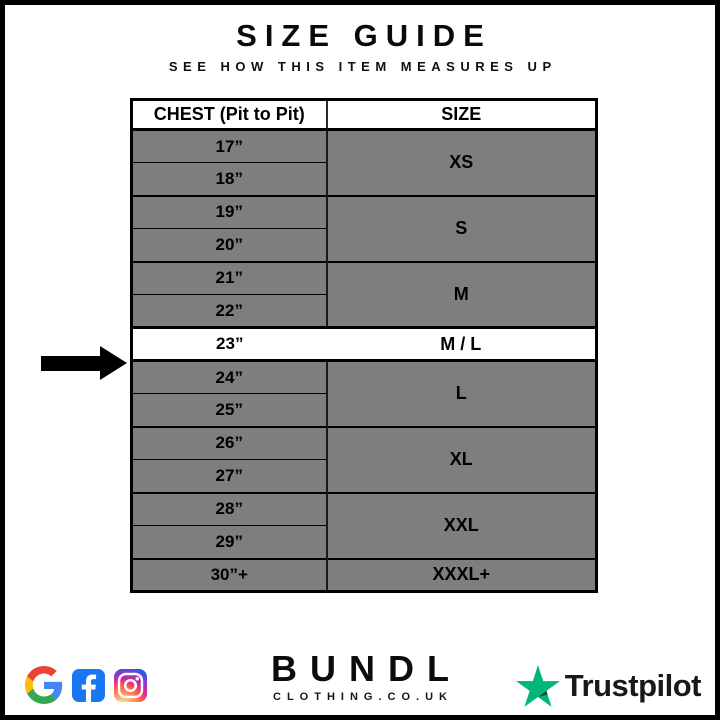  I want to click on page-subtitle: SEE HOW THIS ITEM MEASURES UP, so click(362, 66).